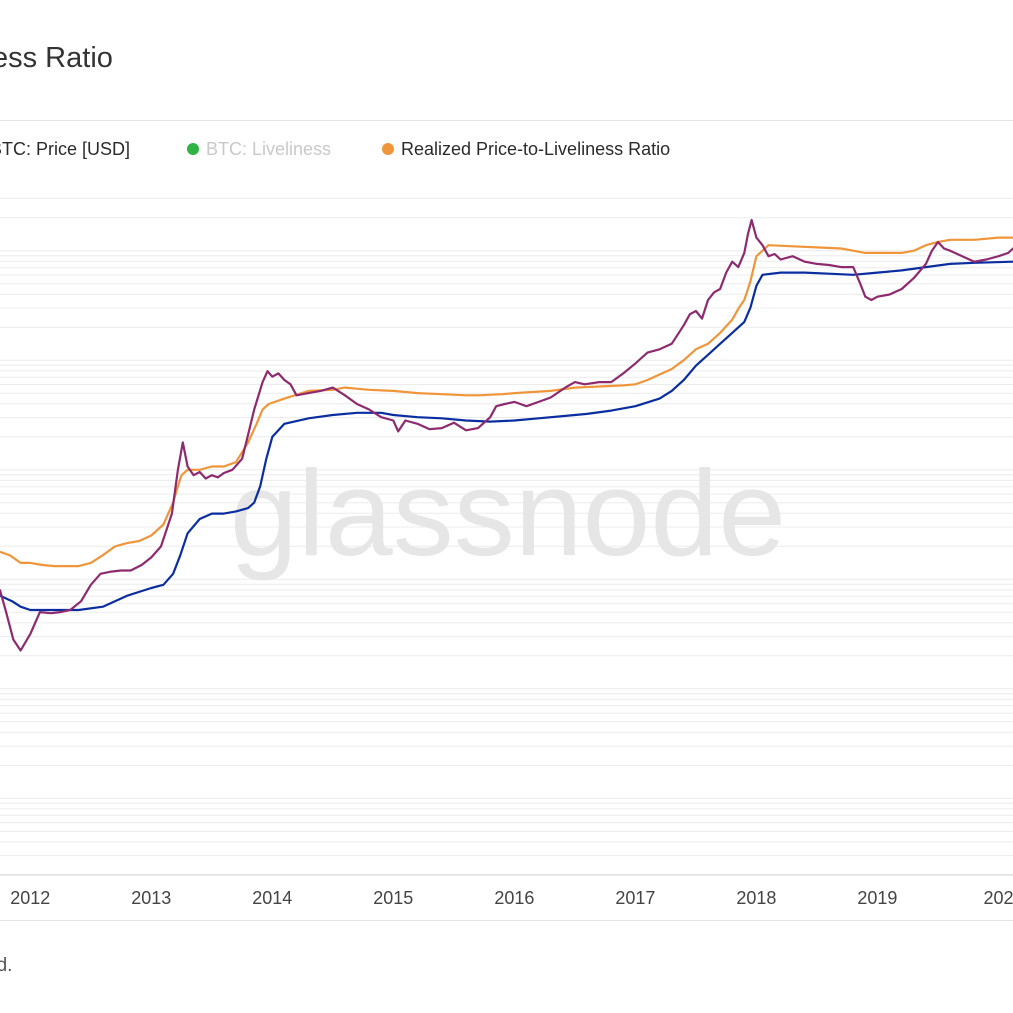  What do you see at coordinates (506, 120) in the screenshot?
I see `header-divider` at bounding box center [506, 120].